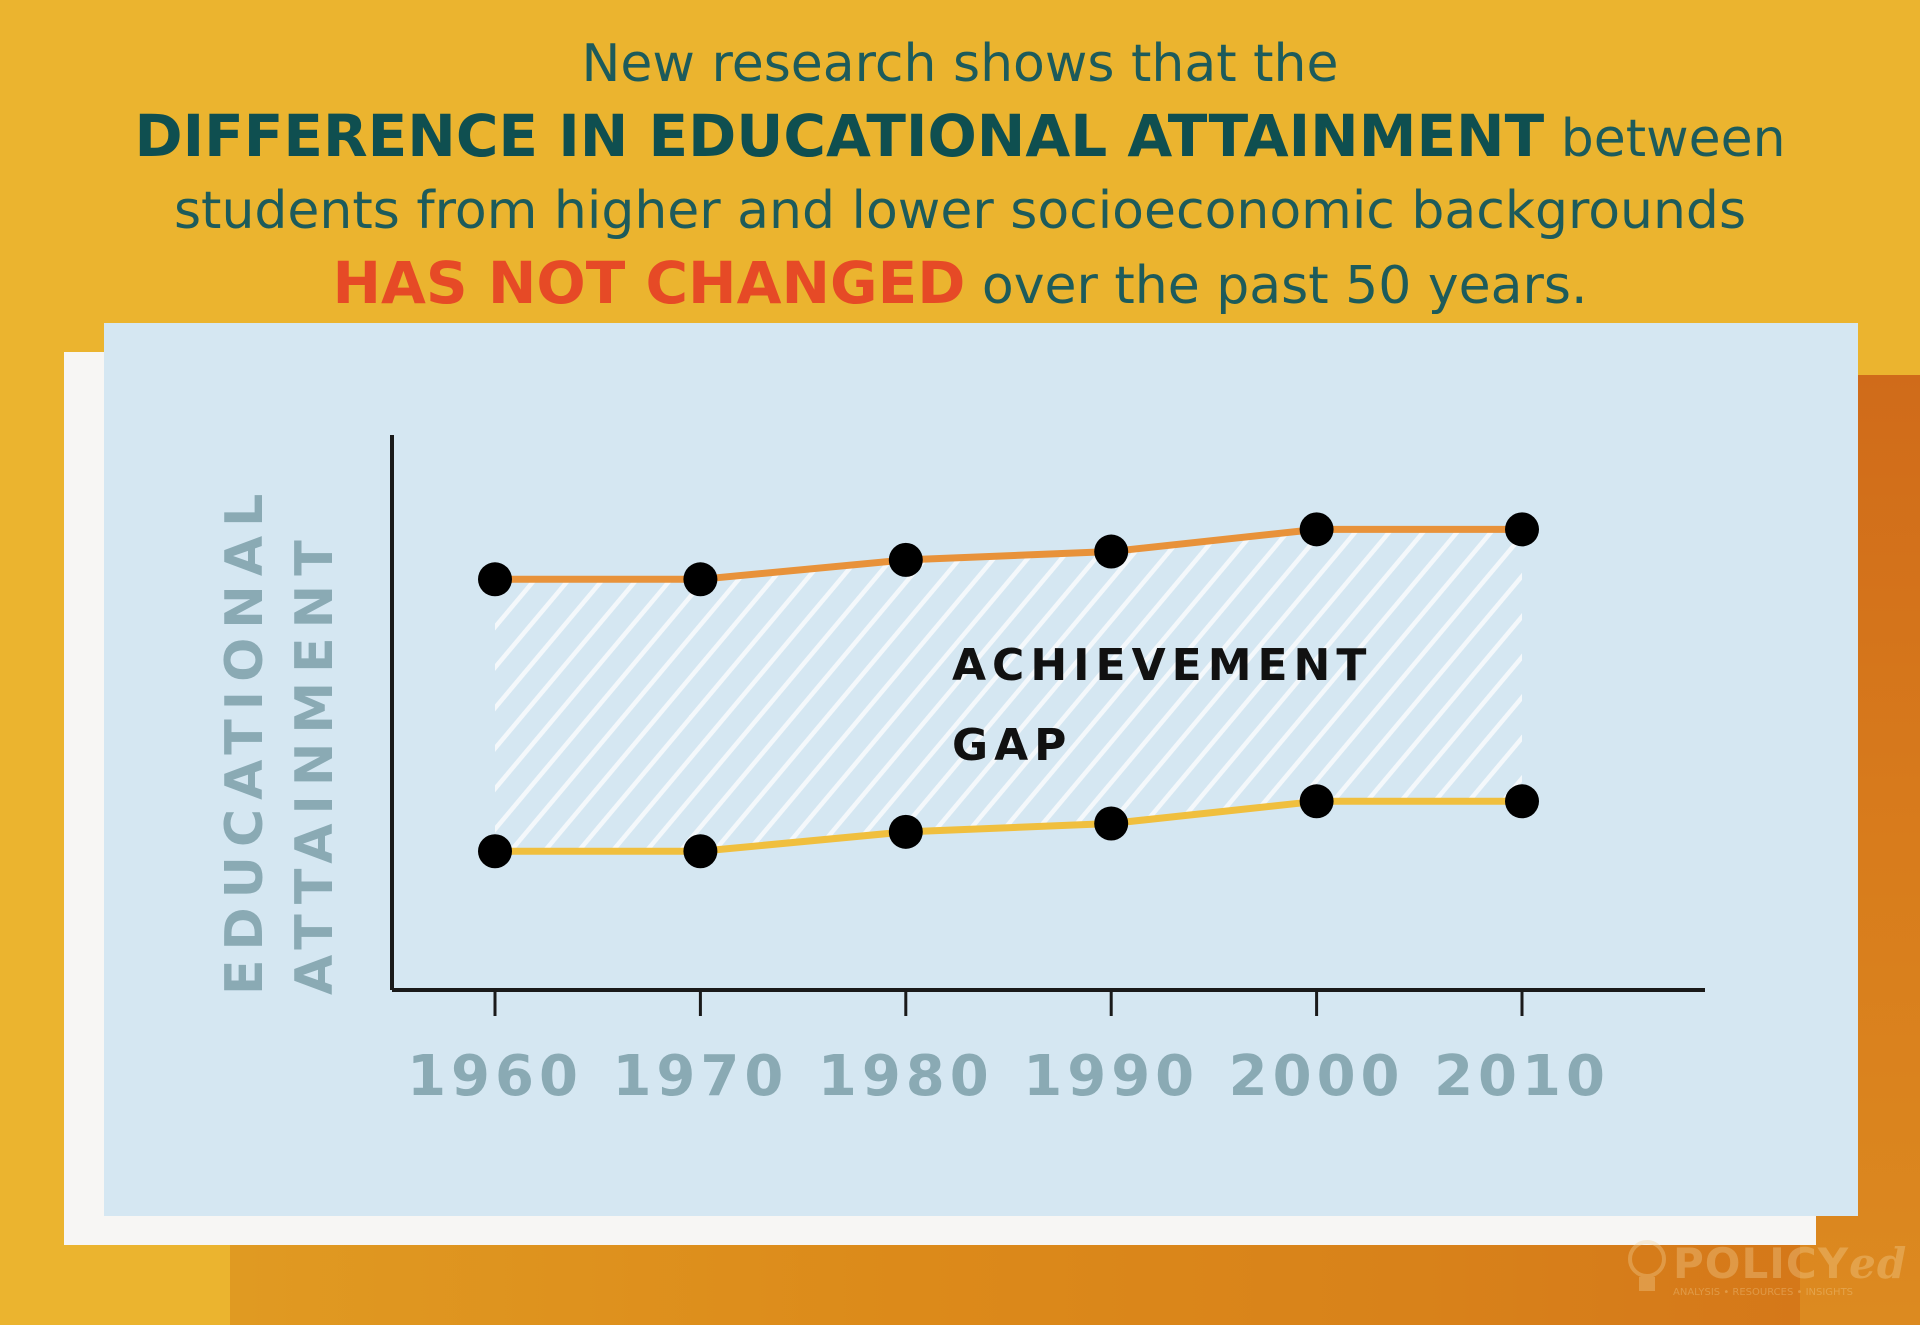 Image resolution: width=1920 pixels, height=1325 pixels. I want to click on achievement-gap-annotation: ACHIEVEMENT GAP, so click(1162, 705).